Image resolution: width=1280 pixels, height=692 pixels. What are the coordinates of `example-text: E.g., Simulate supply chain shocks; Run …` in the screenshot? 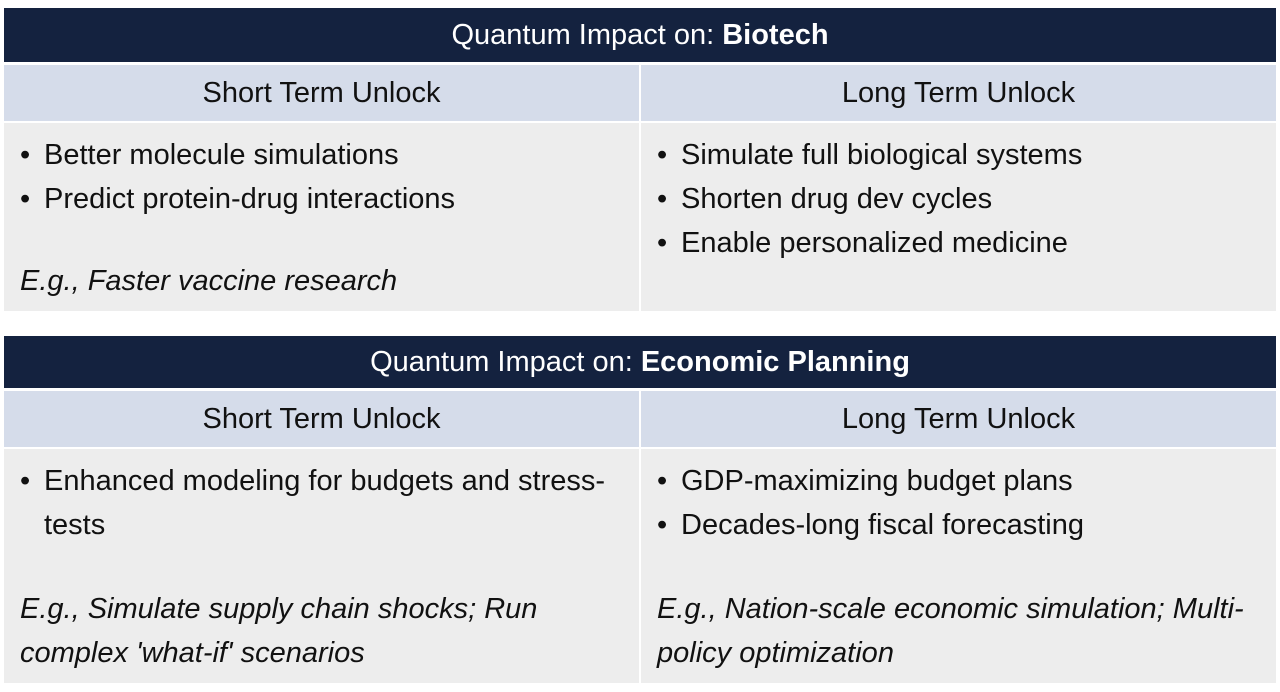 It's located at (279, 631).